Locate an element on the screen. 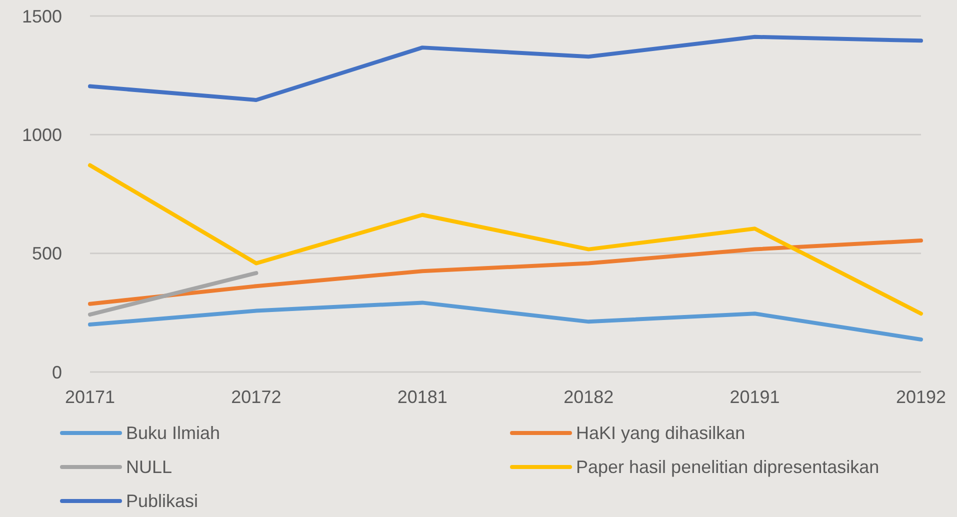 The height and width of the screenshot is (517, 957). y-tick-label: 1500 is located at coordinates (42, 16).